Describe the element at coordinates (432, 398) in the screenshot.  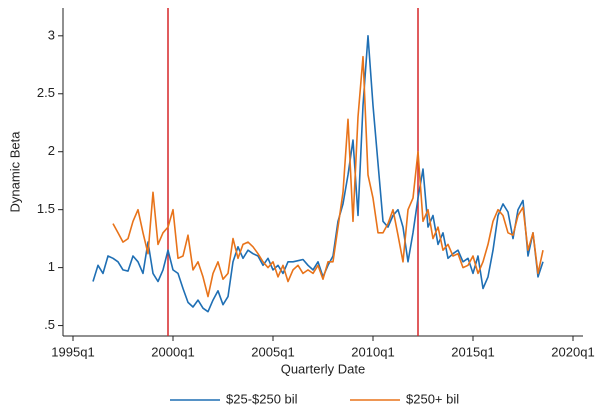
I see `legend-label: $250+ bil` at that location.